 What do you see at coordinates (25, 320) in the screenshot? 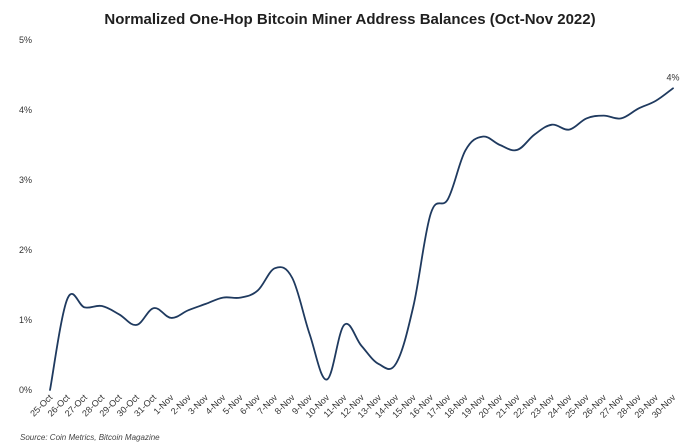
I see `y-tick-label: 1%` at bounding box center [25, 320].